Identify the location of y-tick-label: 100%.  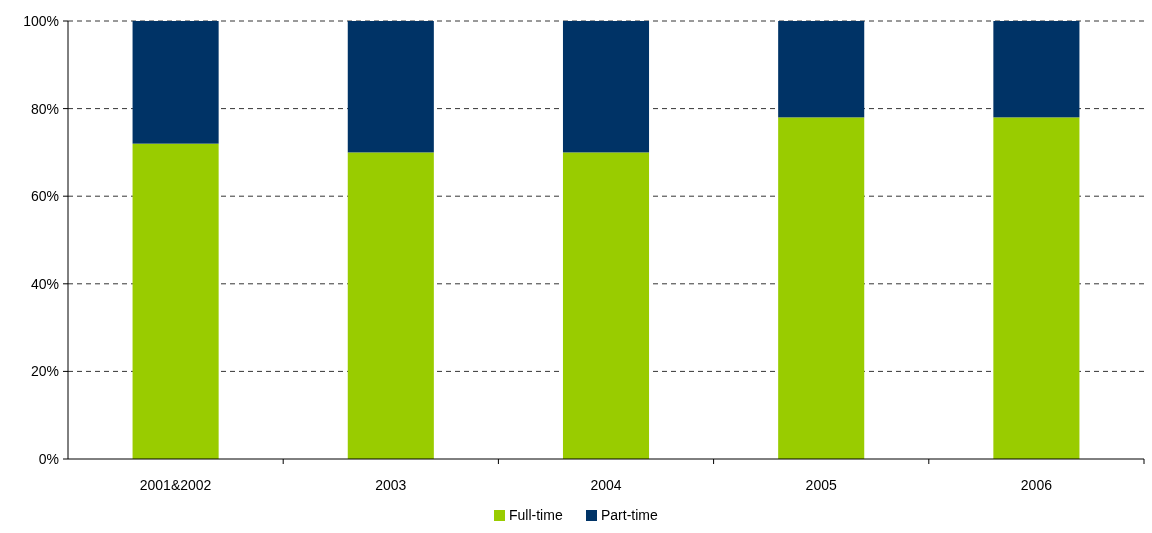
(41, 20).